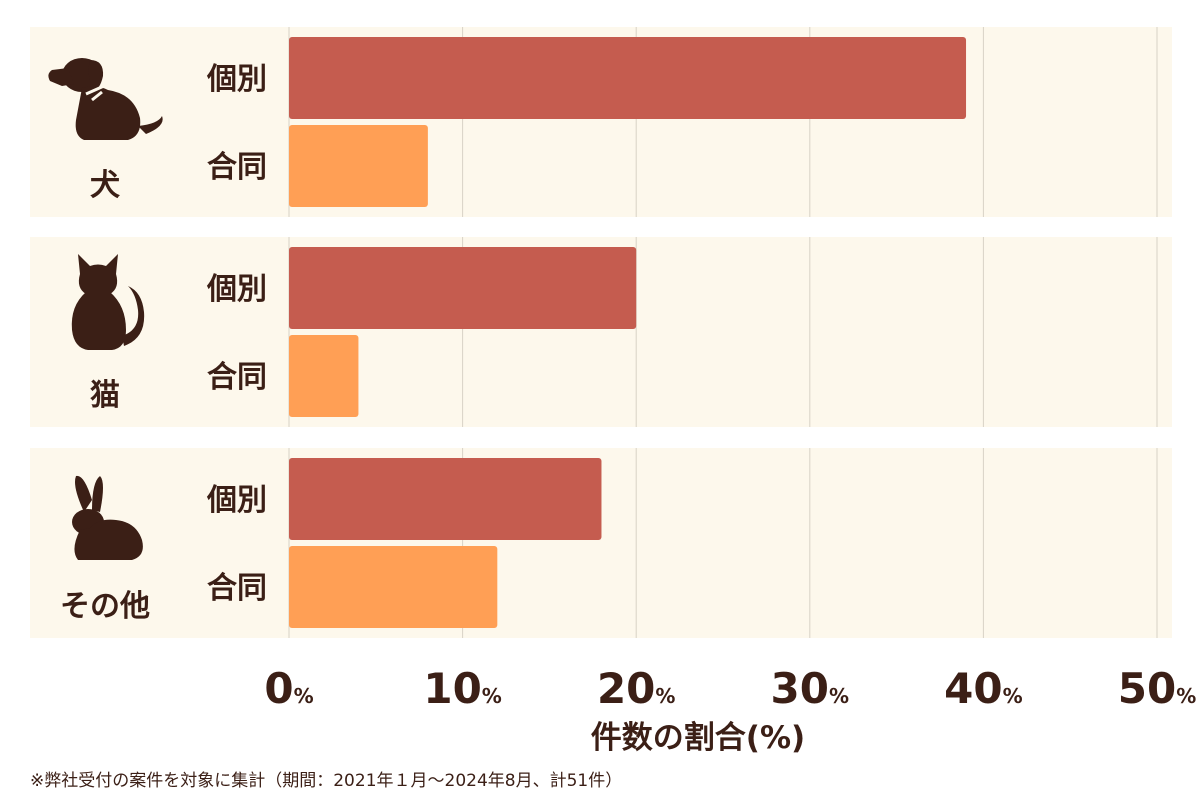  I want to click on group-label-1: 猫, so click(105, 395).